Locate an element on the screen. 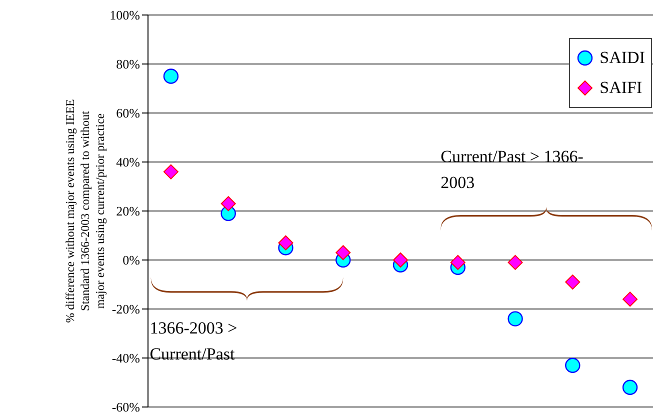 This screenshot has height=414, width=653. legend-label: SAIFI is located at coordinates (621, 88).